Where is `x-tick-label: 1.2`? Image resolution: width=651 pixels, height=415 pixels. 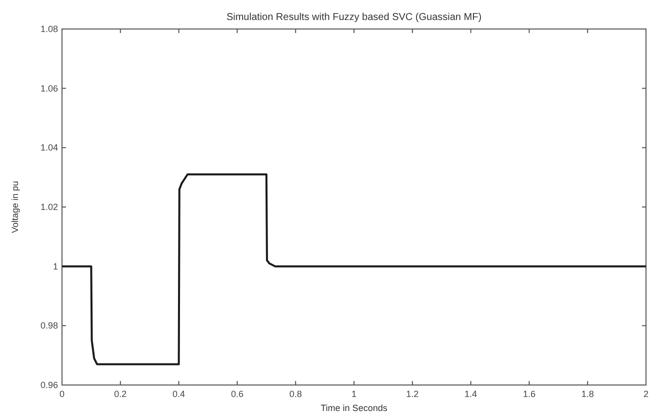
x-tick-label: 1.2 is located at coordinates (412, 394).